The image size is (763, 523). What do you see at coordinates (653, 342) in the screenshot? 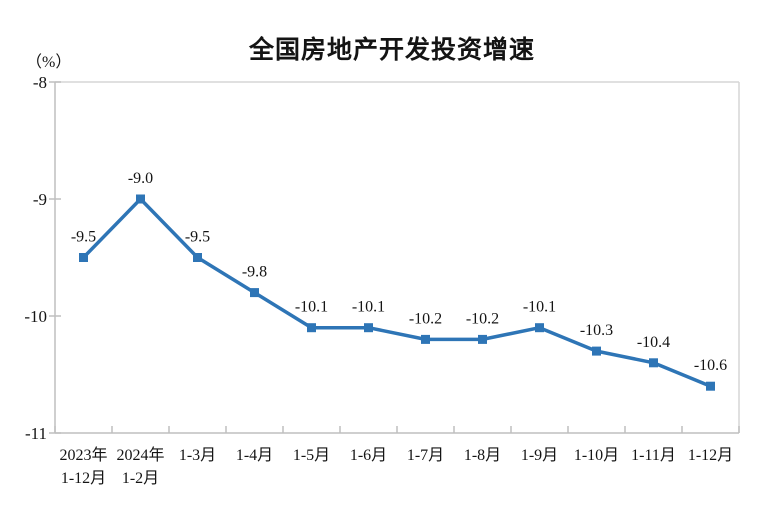
I see `data-point-label: -10.4` at bounding box center [653, 342].